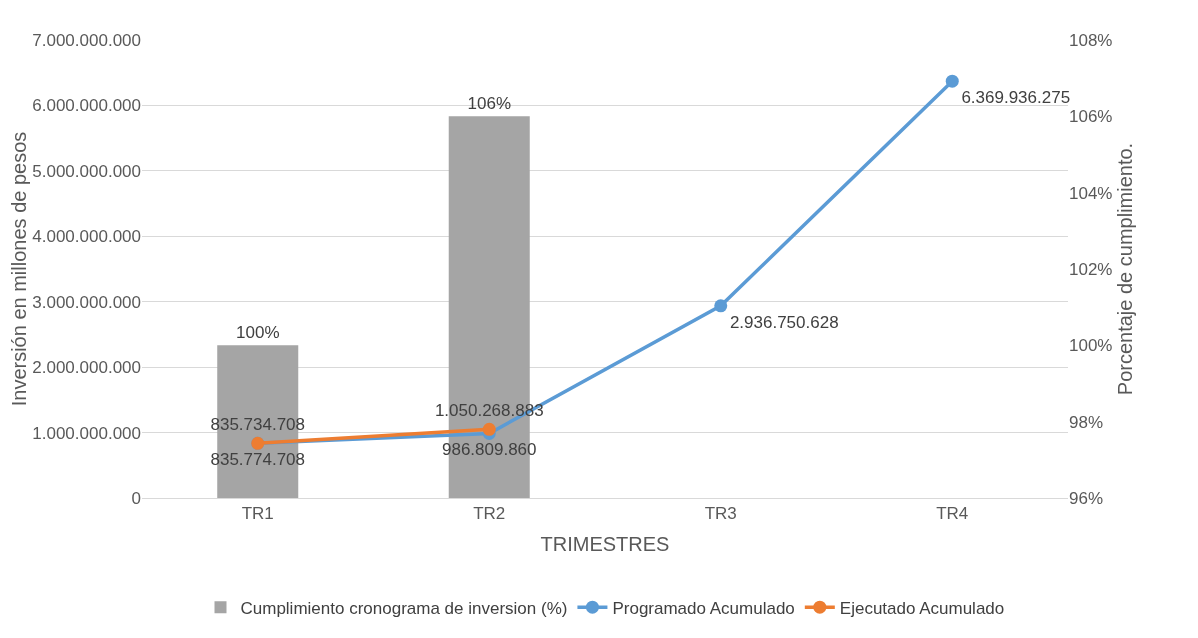 This screenshot has height=638, width=1198. Describe the element at coordinates (605, 543) in the screenshot. I see `x-axis-title: TRIMESTRES` at that location.